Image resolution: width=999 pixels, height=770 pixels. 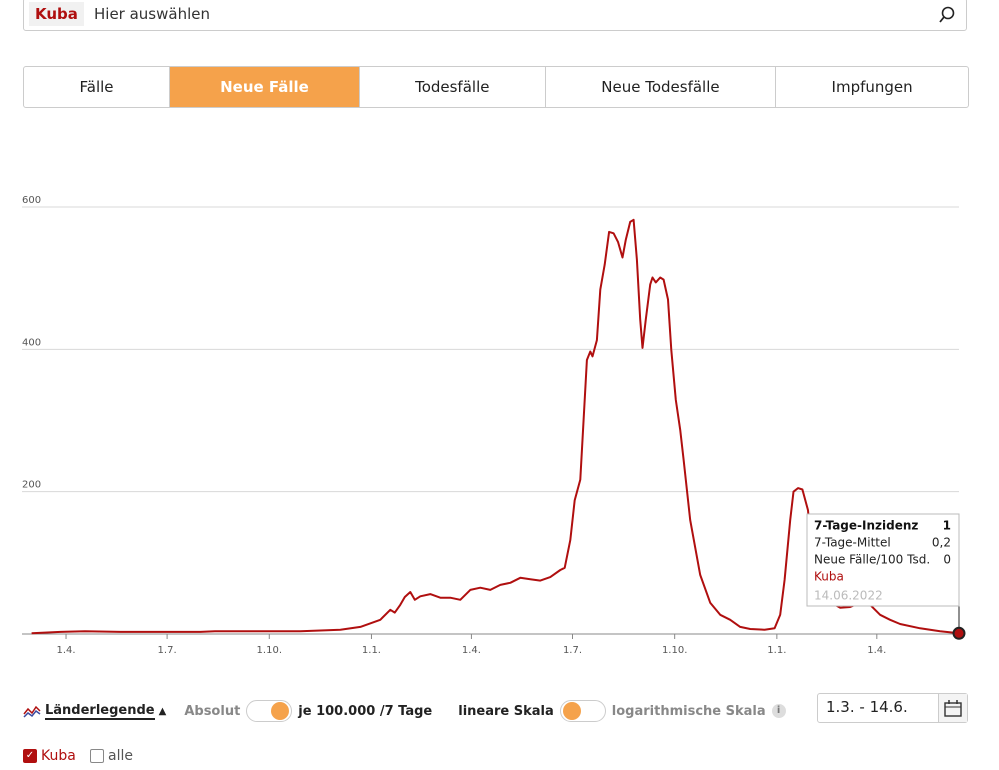 I want to click on country-checkbox-label: Kuba, so click(x=58, y=756).